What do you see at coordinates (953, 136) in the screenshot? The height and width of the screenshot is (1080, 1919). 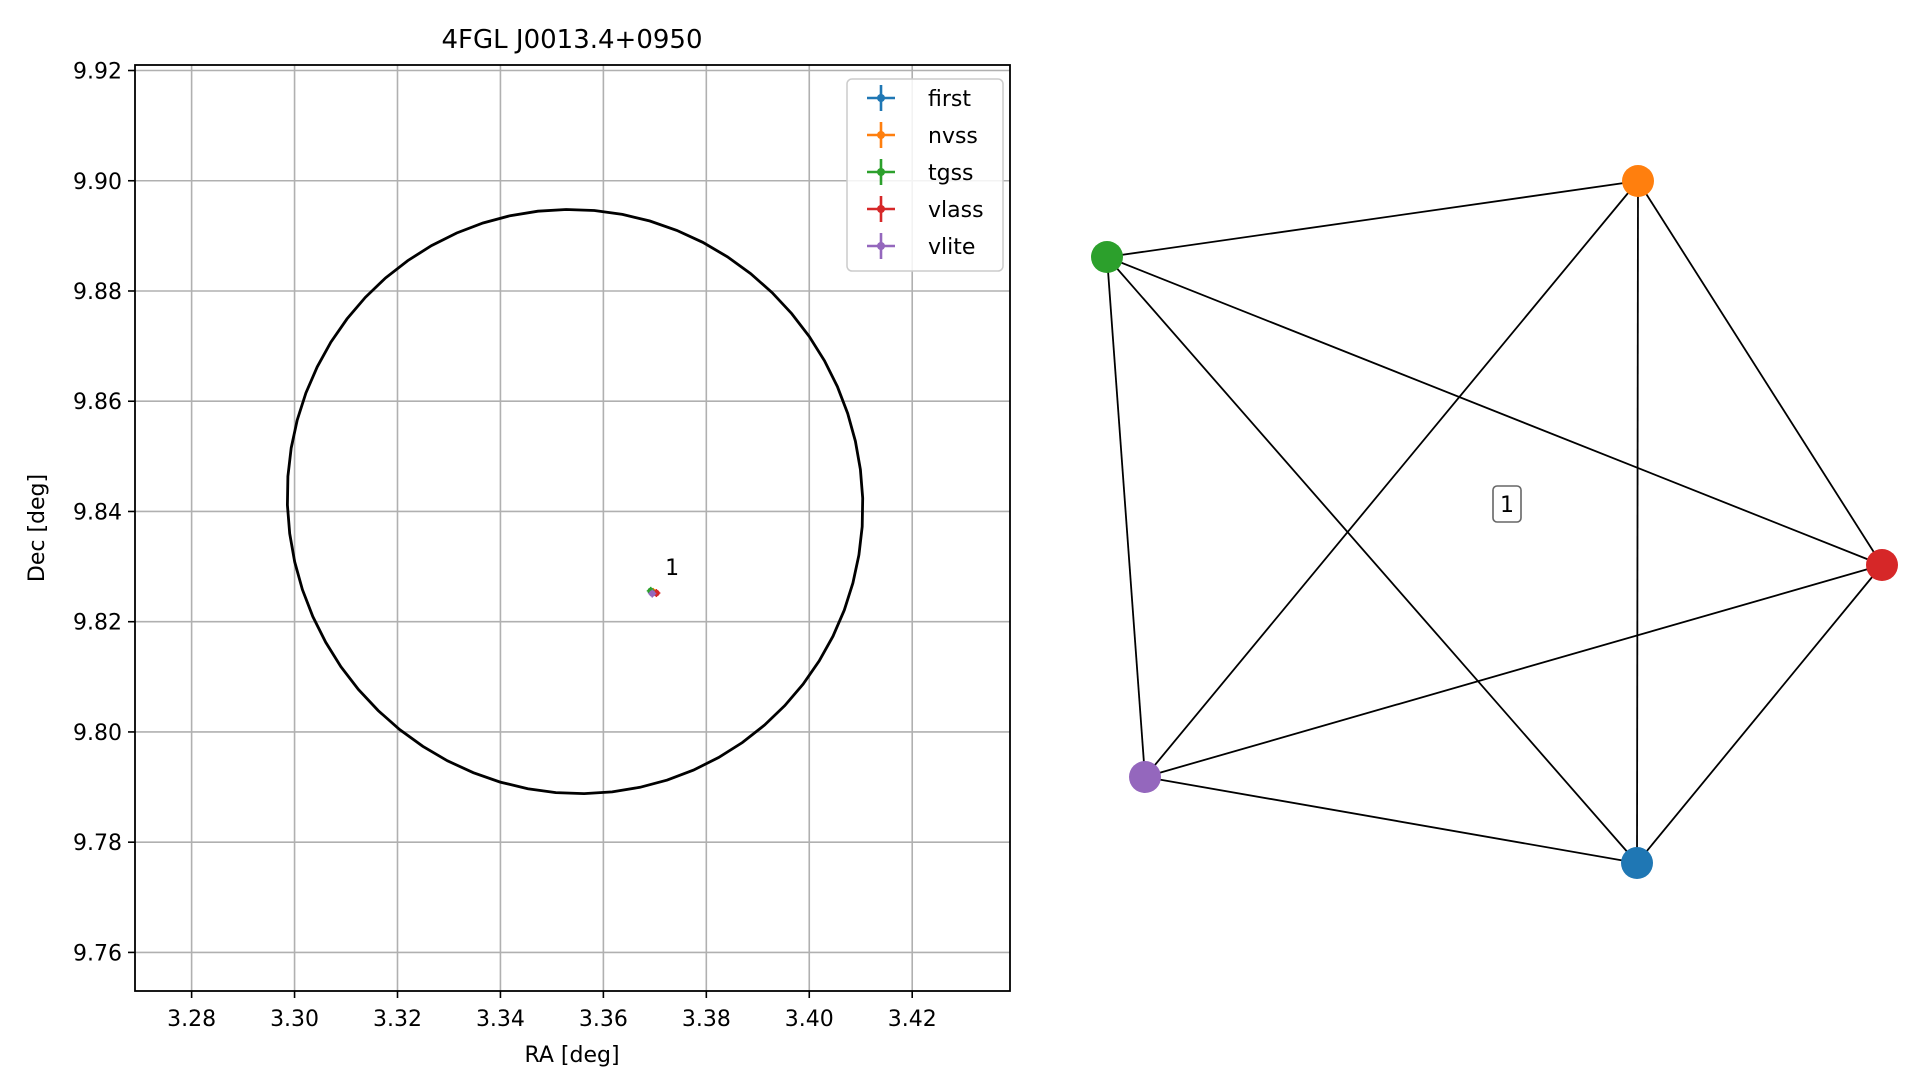 I see `legend-label: nvss` at bounding box center [953, 136].